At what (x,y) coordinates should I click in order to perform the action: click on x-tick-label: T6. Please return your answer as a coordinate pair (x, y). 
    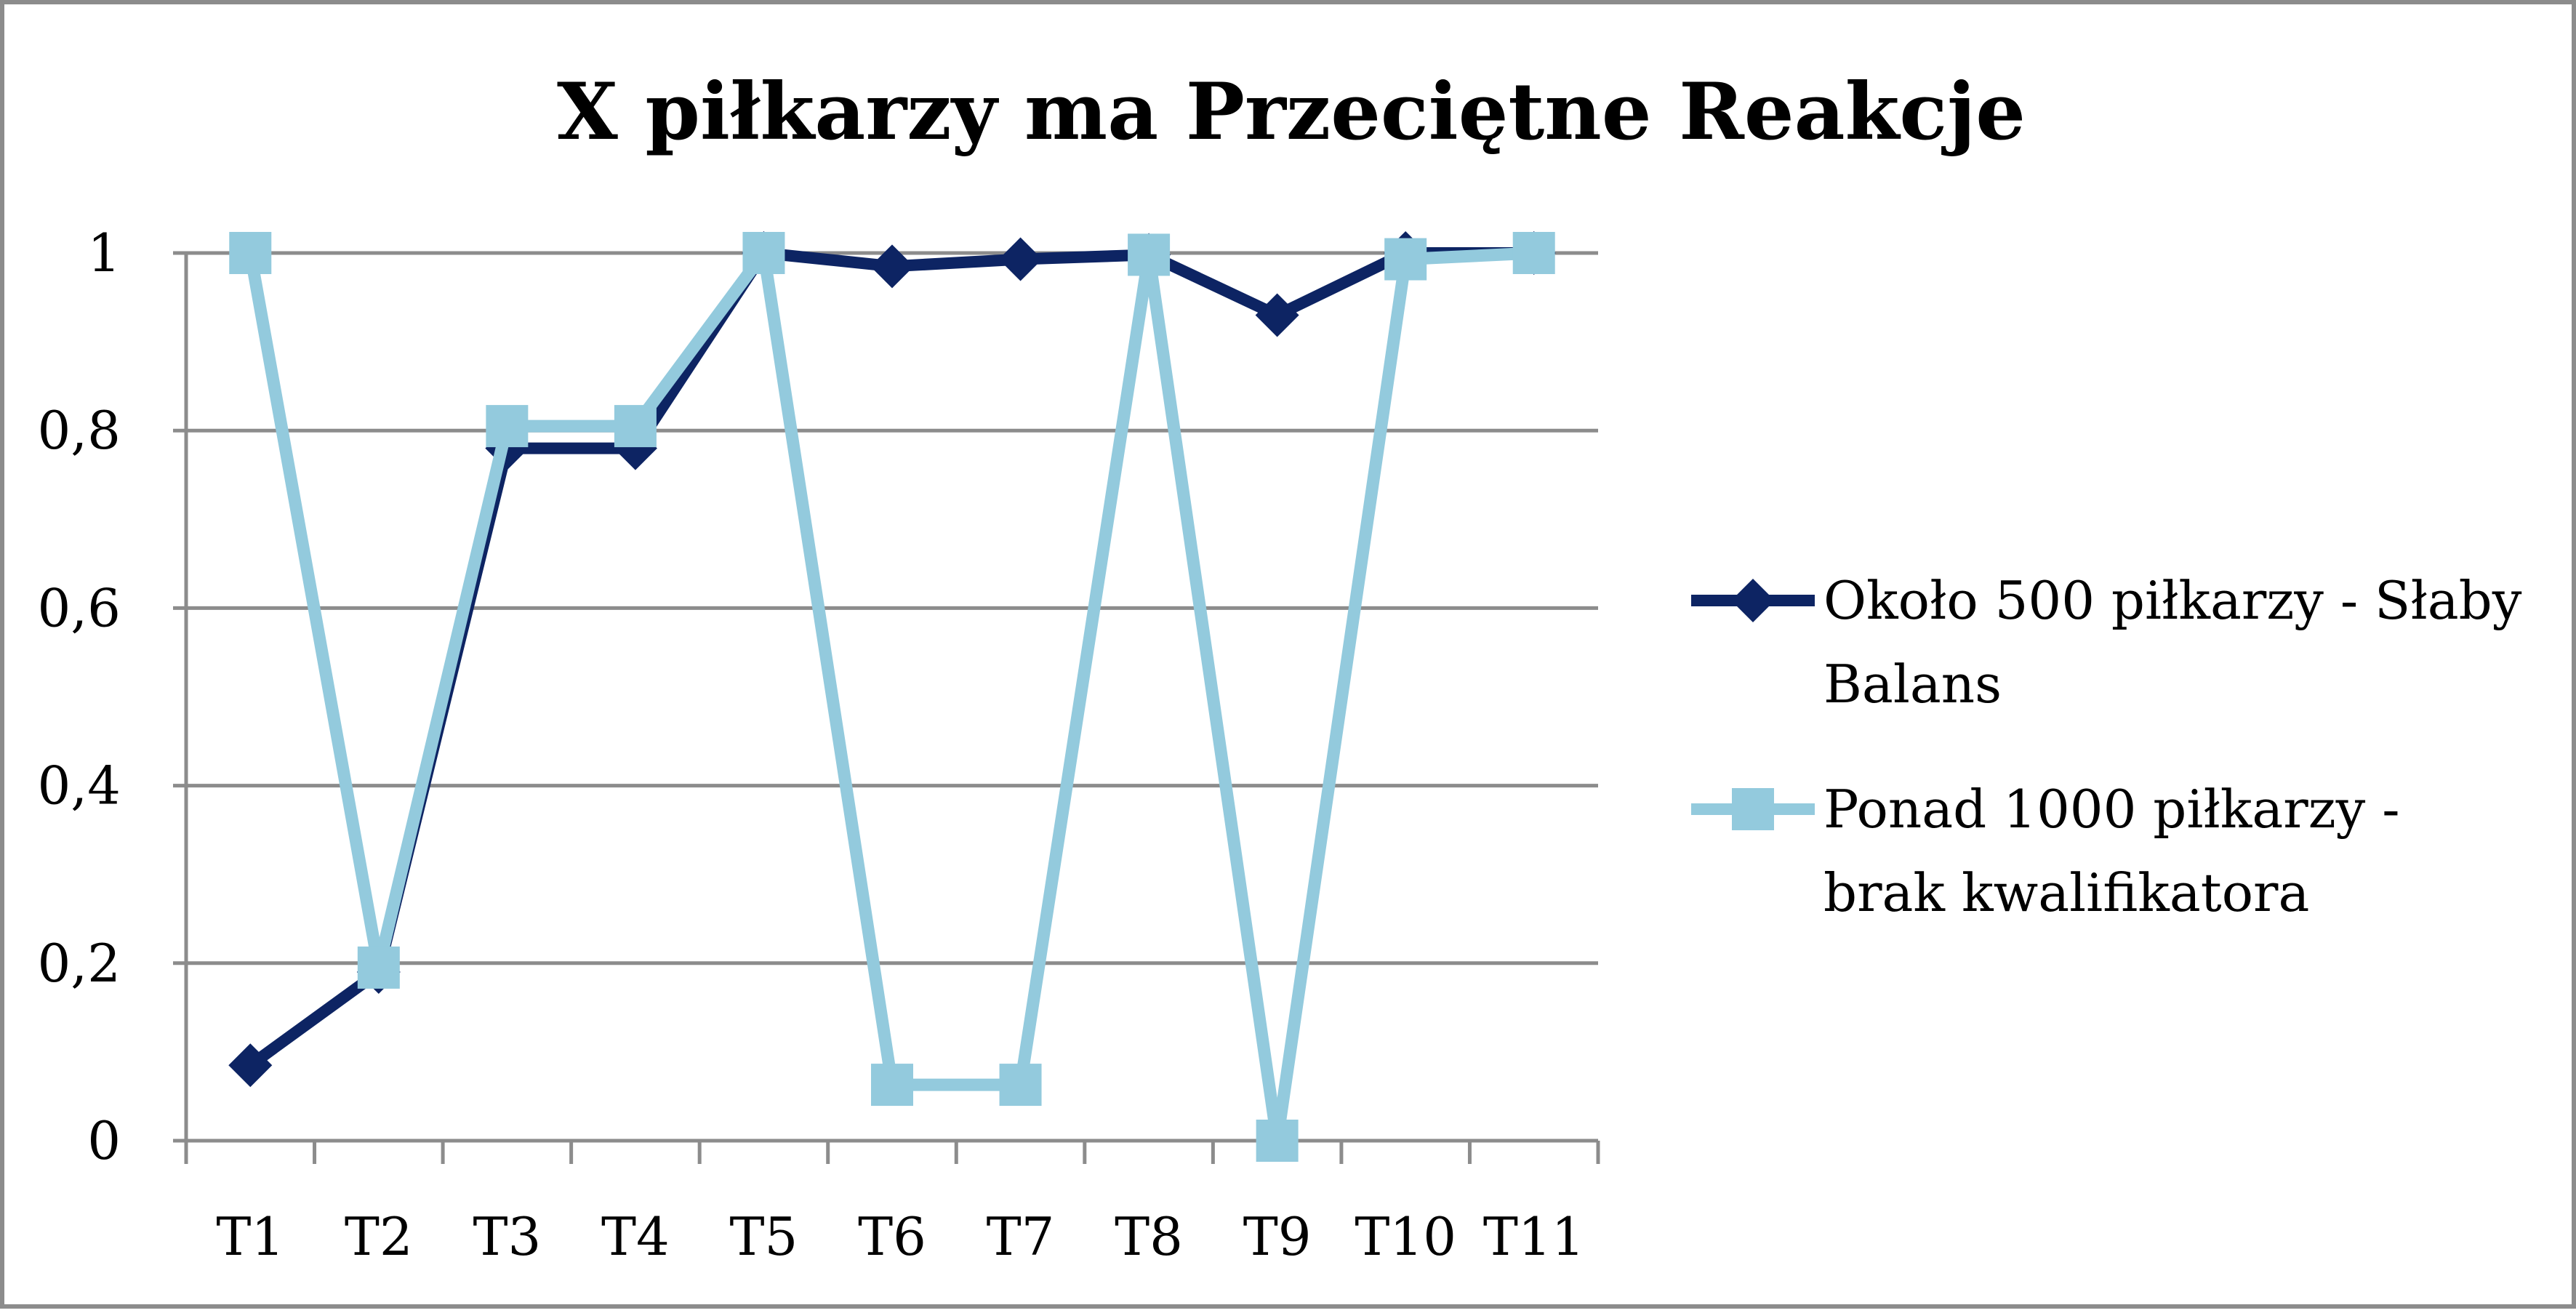
    Looking at the image, I should click on (892, 1236).